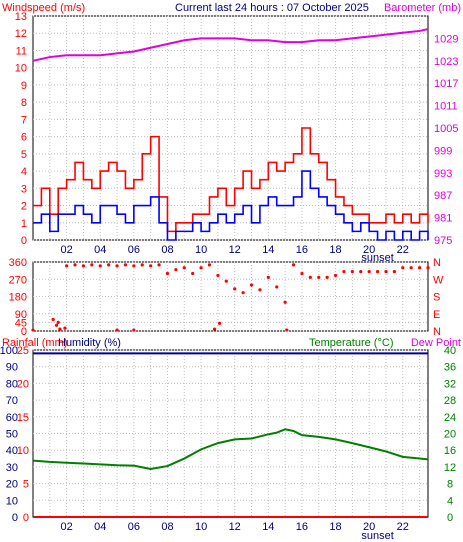  I want to click on wind-tick-label: 3, so click(24, 189).